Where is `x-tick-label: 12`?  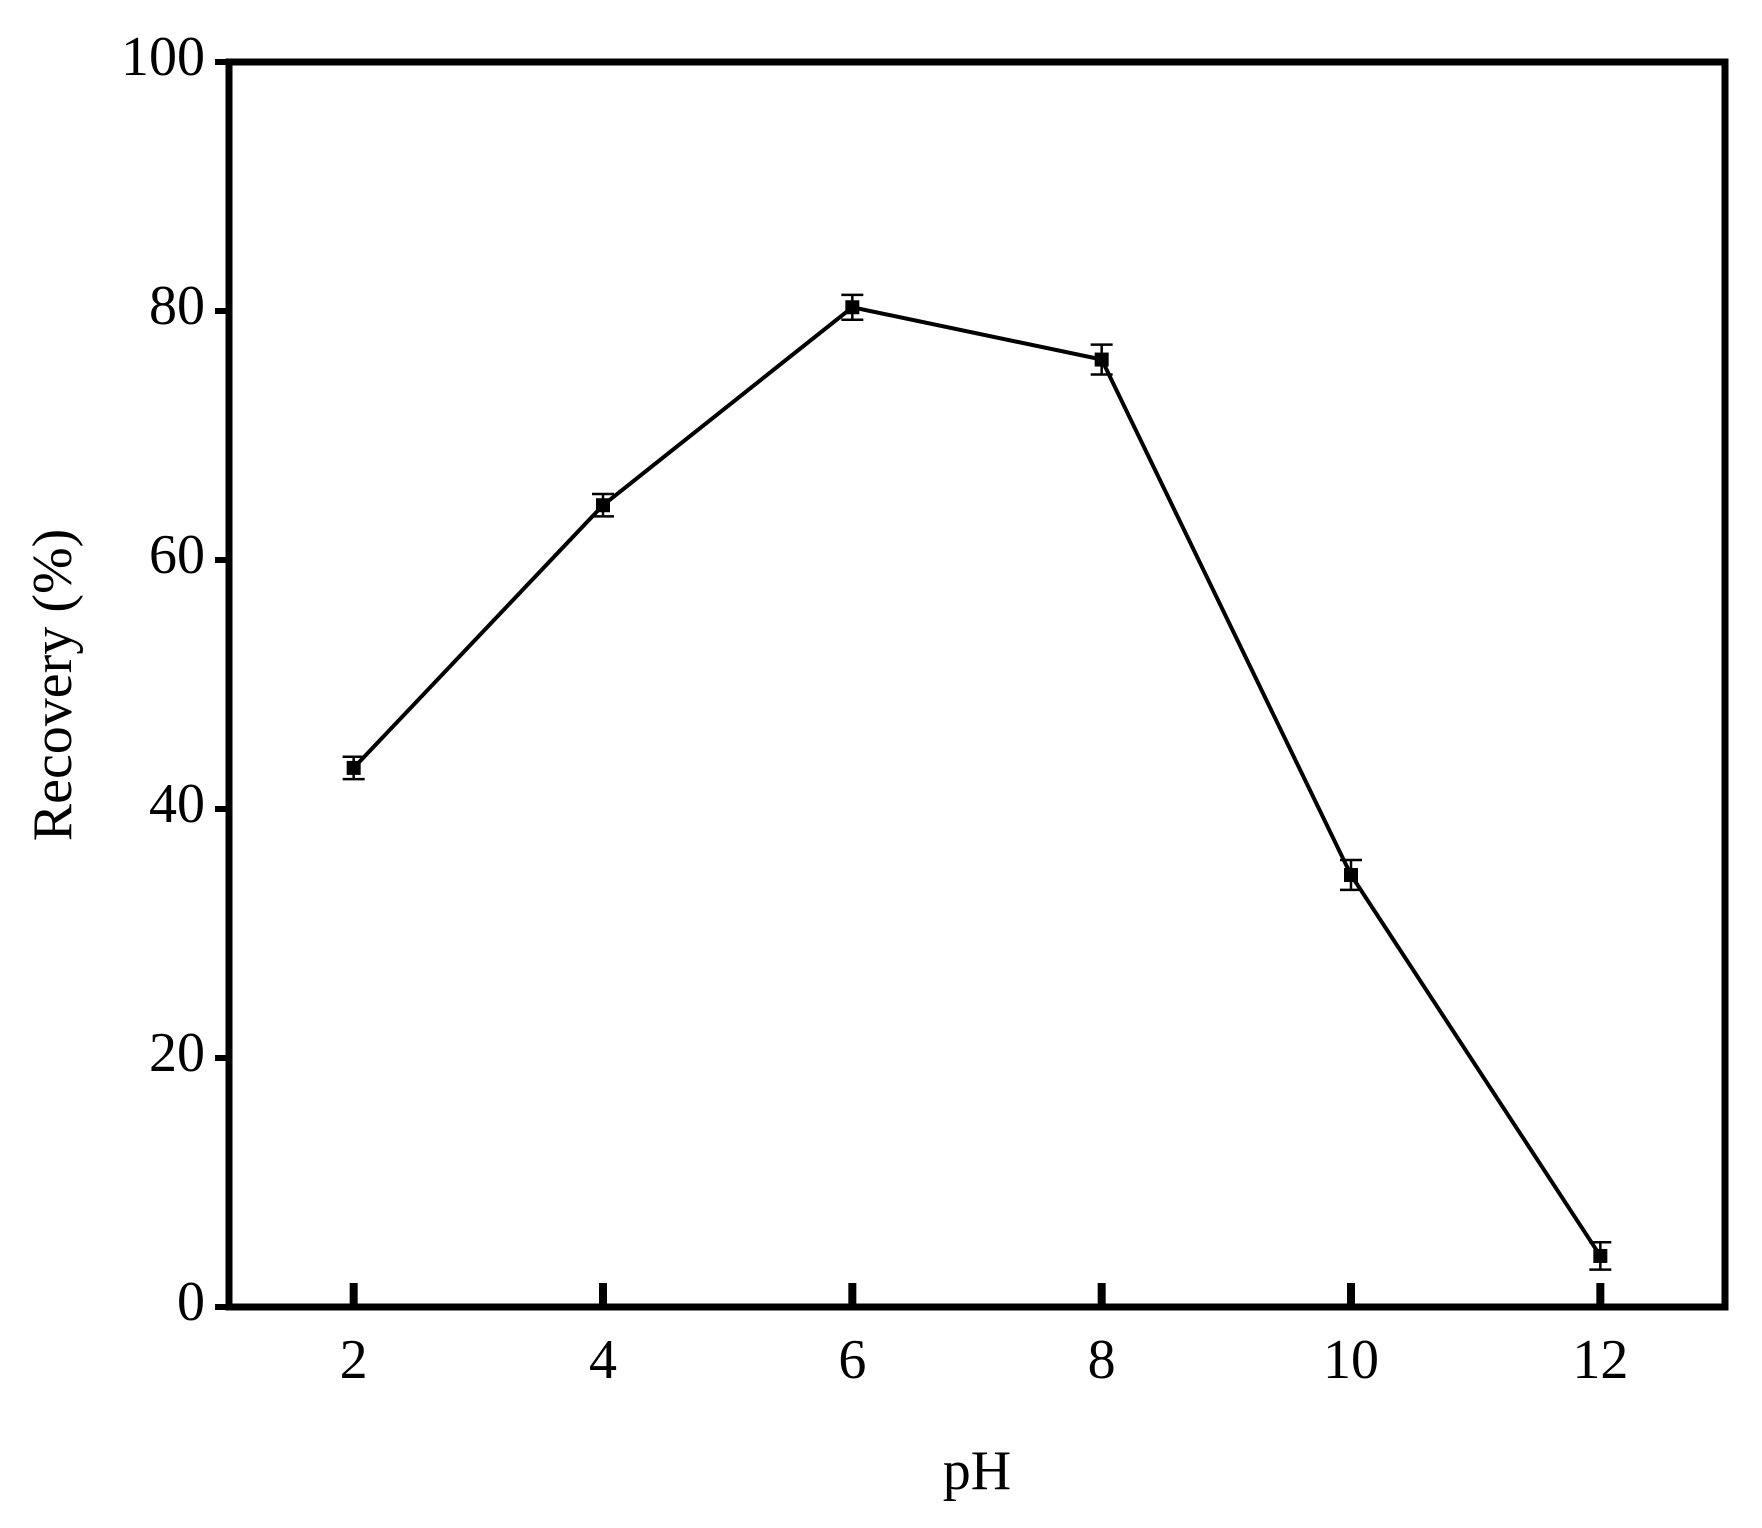 x-tick-label: 12 is located at coordinates (1600, 1360).